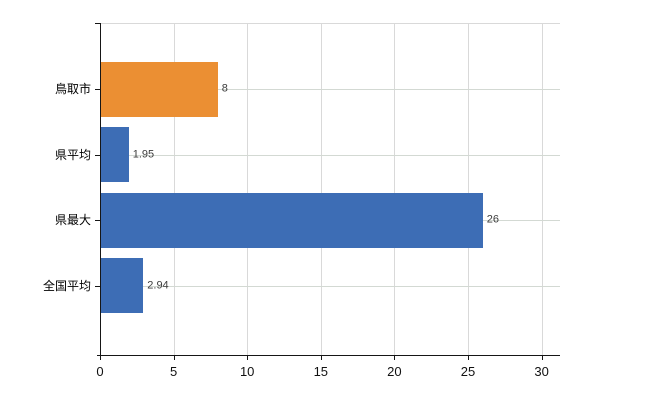 The width and height of the screenshot is (650, 400). Describe the element at coordinates (328, 355) in the screenshot. I see `x-axis-line` at that location.